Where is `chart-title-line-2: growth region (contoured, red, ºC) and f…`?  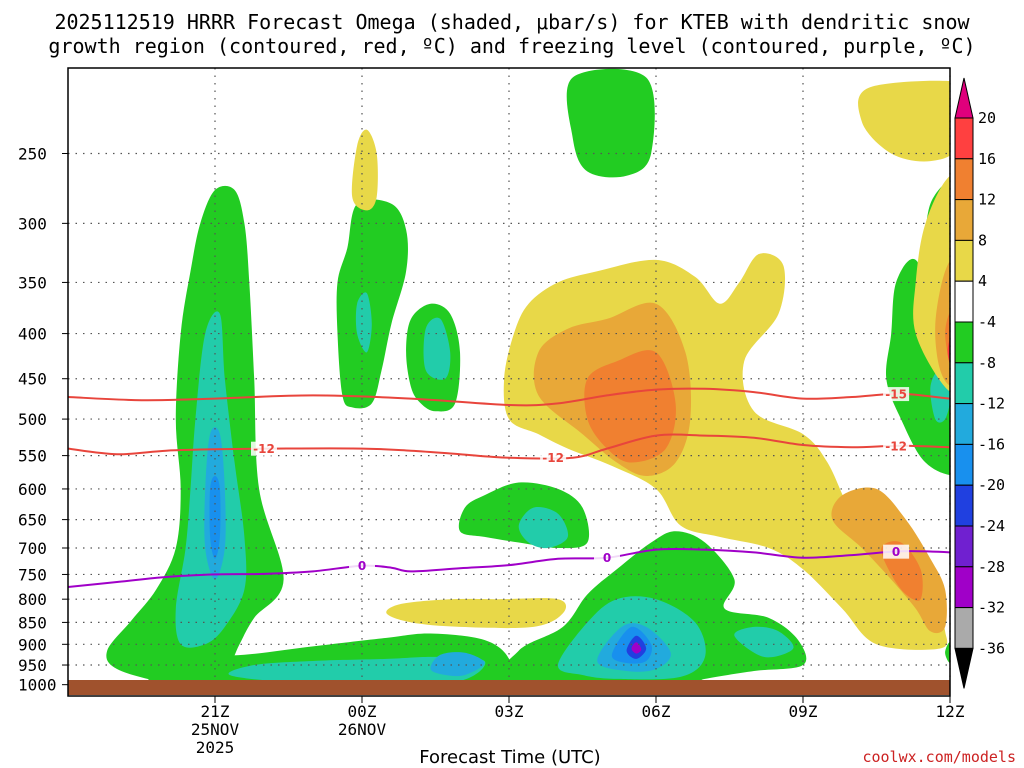 chart-title-line-2: growth region (contoured, red, ºC) and f… is located at coordinates (512, 46).